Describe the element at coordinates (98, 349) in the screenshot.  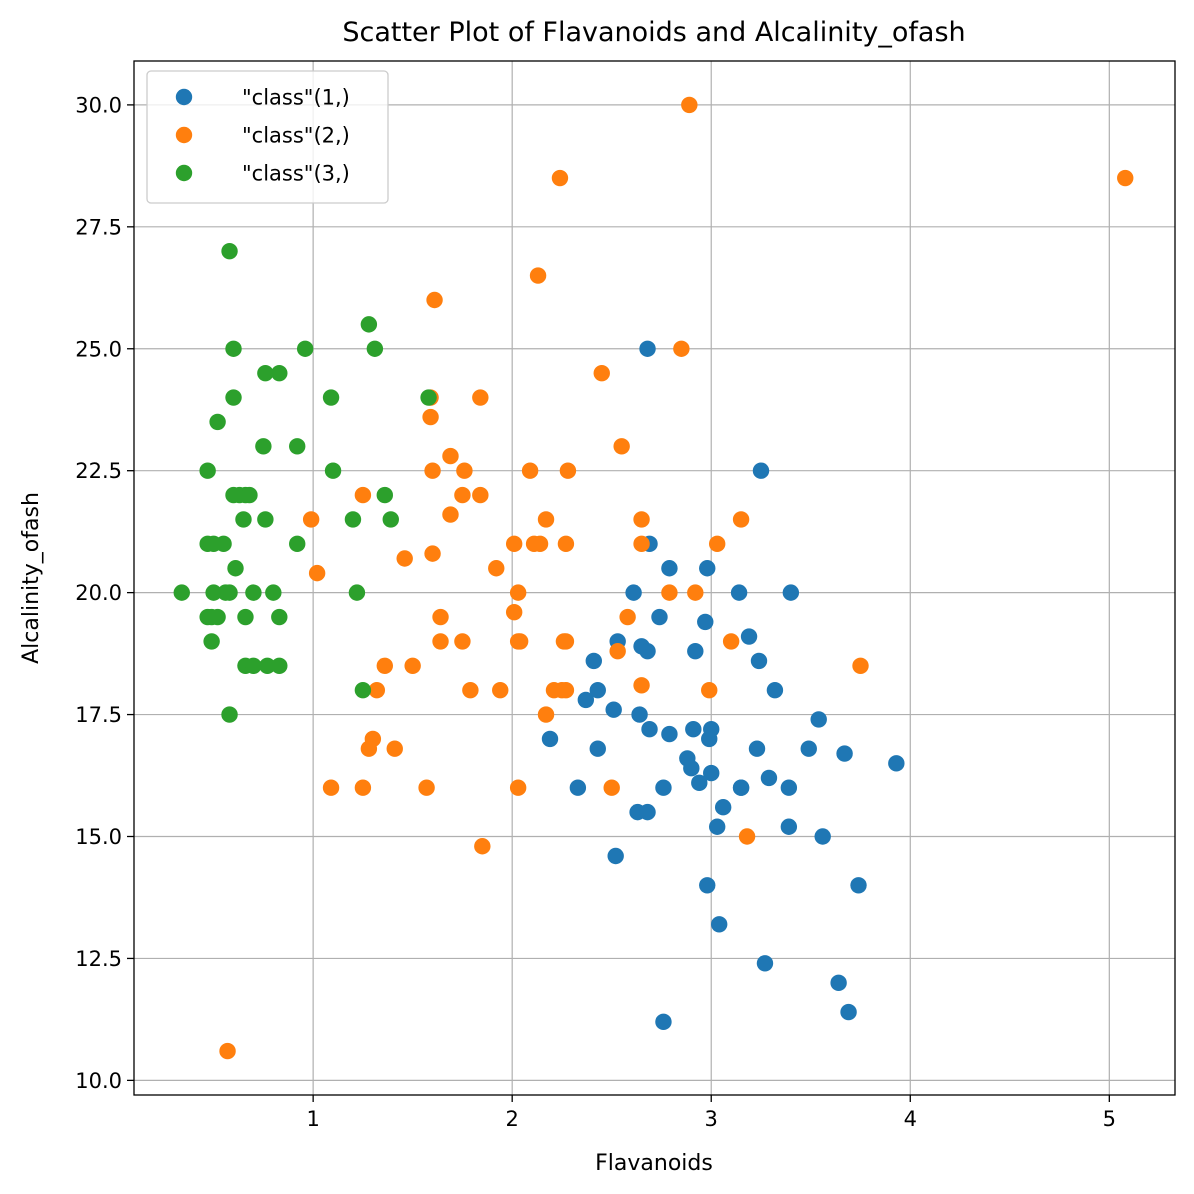
I see `y-tick-label: 25.0` at that location.